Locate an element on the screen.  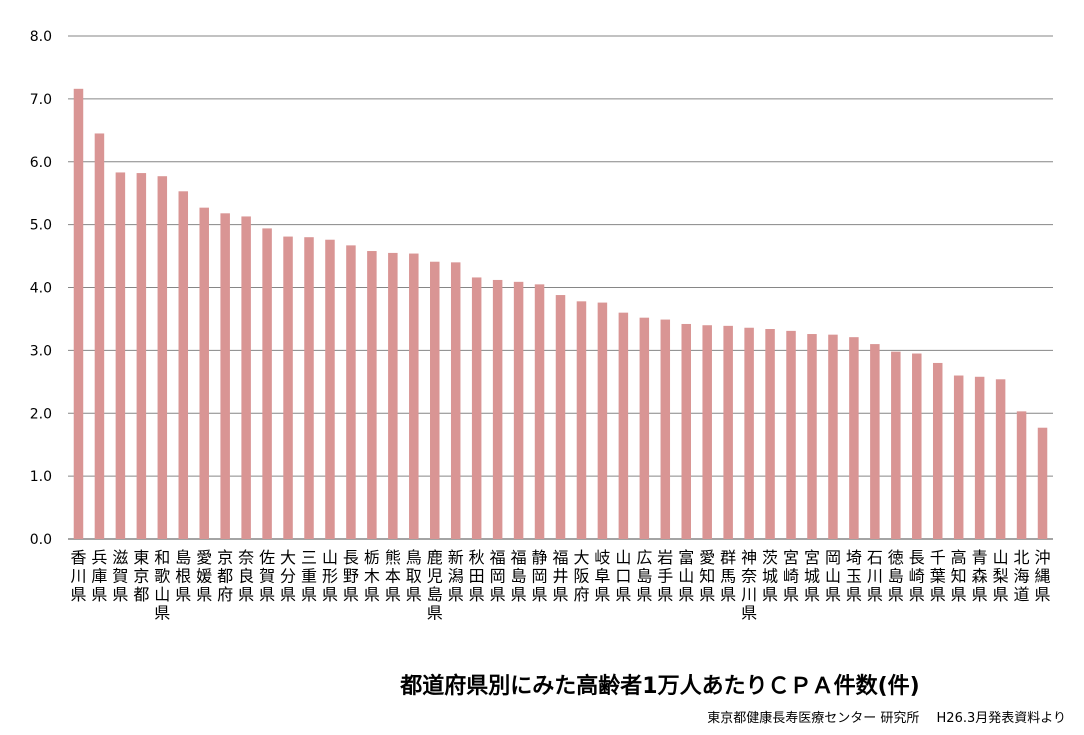
x-tick-label: 福井県 is located at coordinates (560, 576).